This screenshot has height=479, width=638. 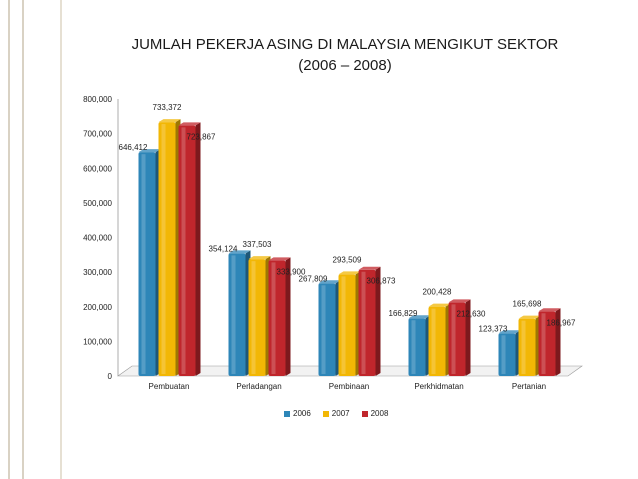 What do you see at coordinates (347, 259) in the screenshot?
I see `data-label: 293,509` at bounding box center [347, 259].